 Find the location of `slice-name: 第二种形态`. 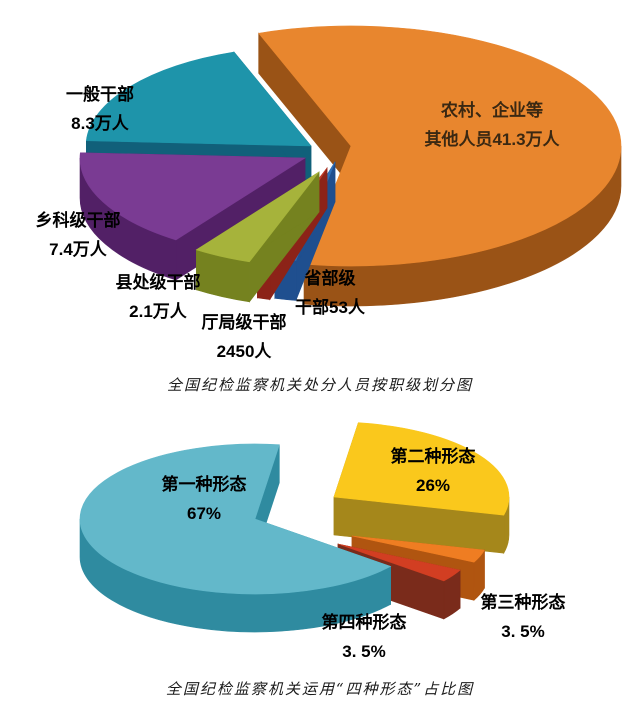

slice-name: 第二种形态 is located at coordinates (433, 456).